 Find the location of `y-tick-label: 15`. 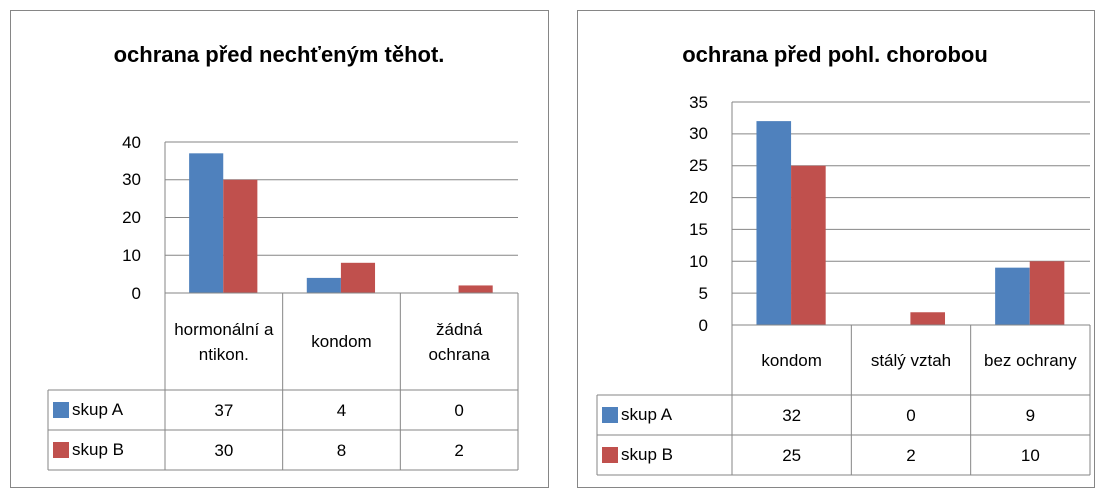

y-tick-label: 15 is located at coordinates (698, 229).